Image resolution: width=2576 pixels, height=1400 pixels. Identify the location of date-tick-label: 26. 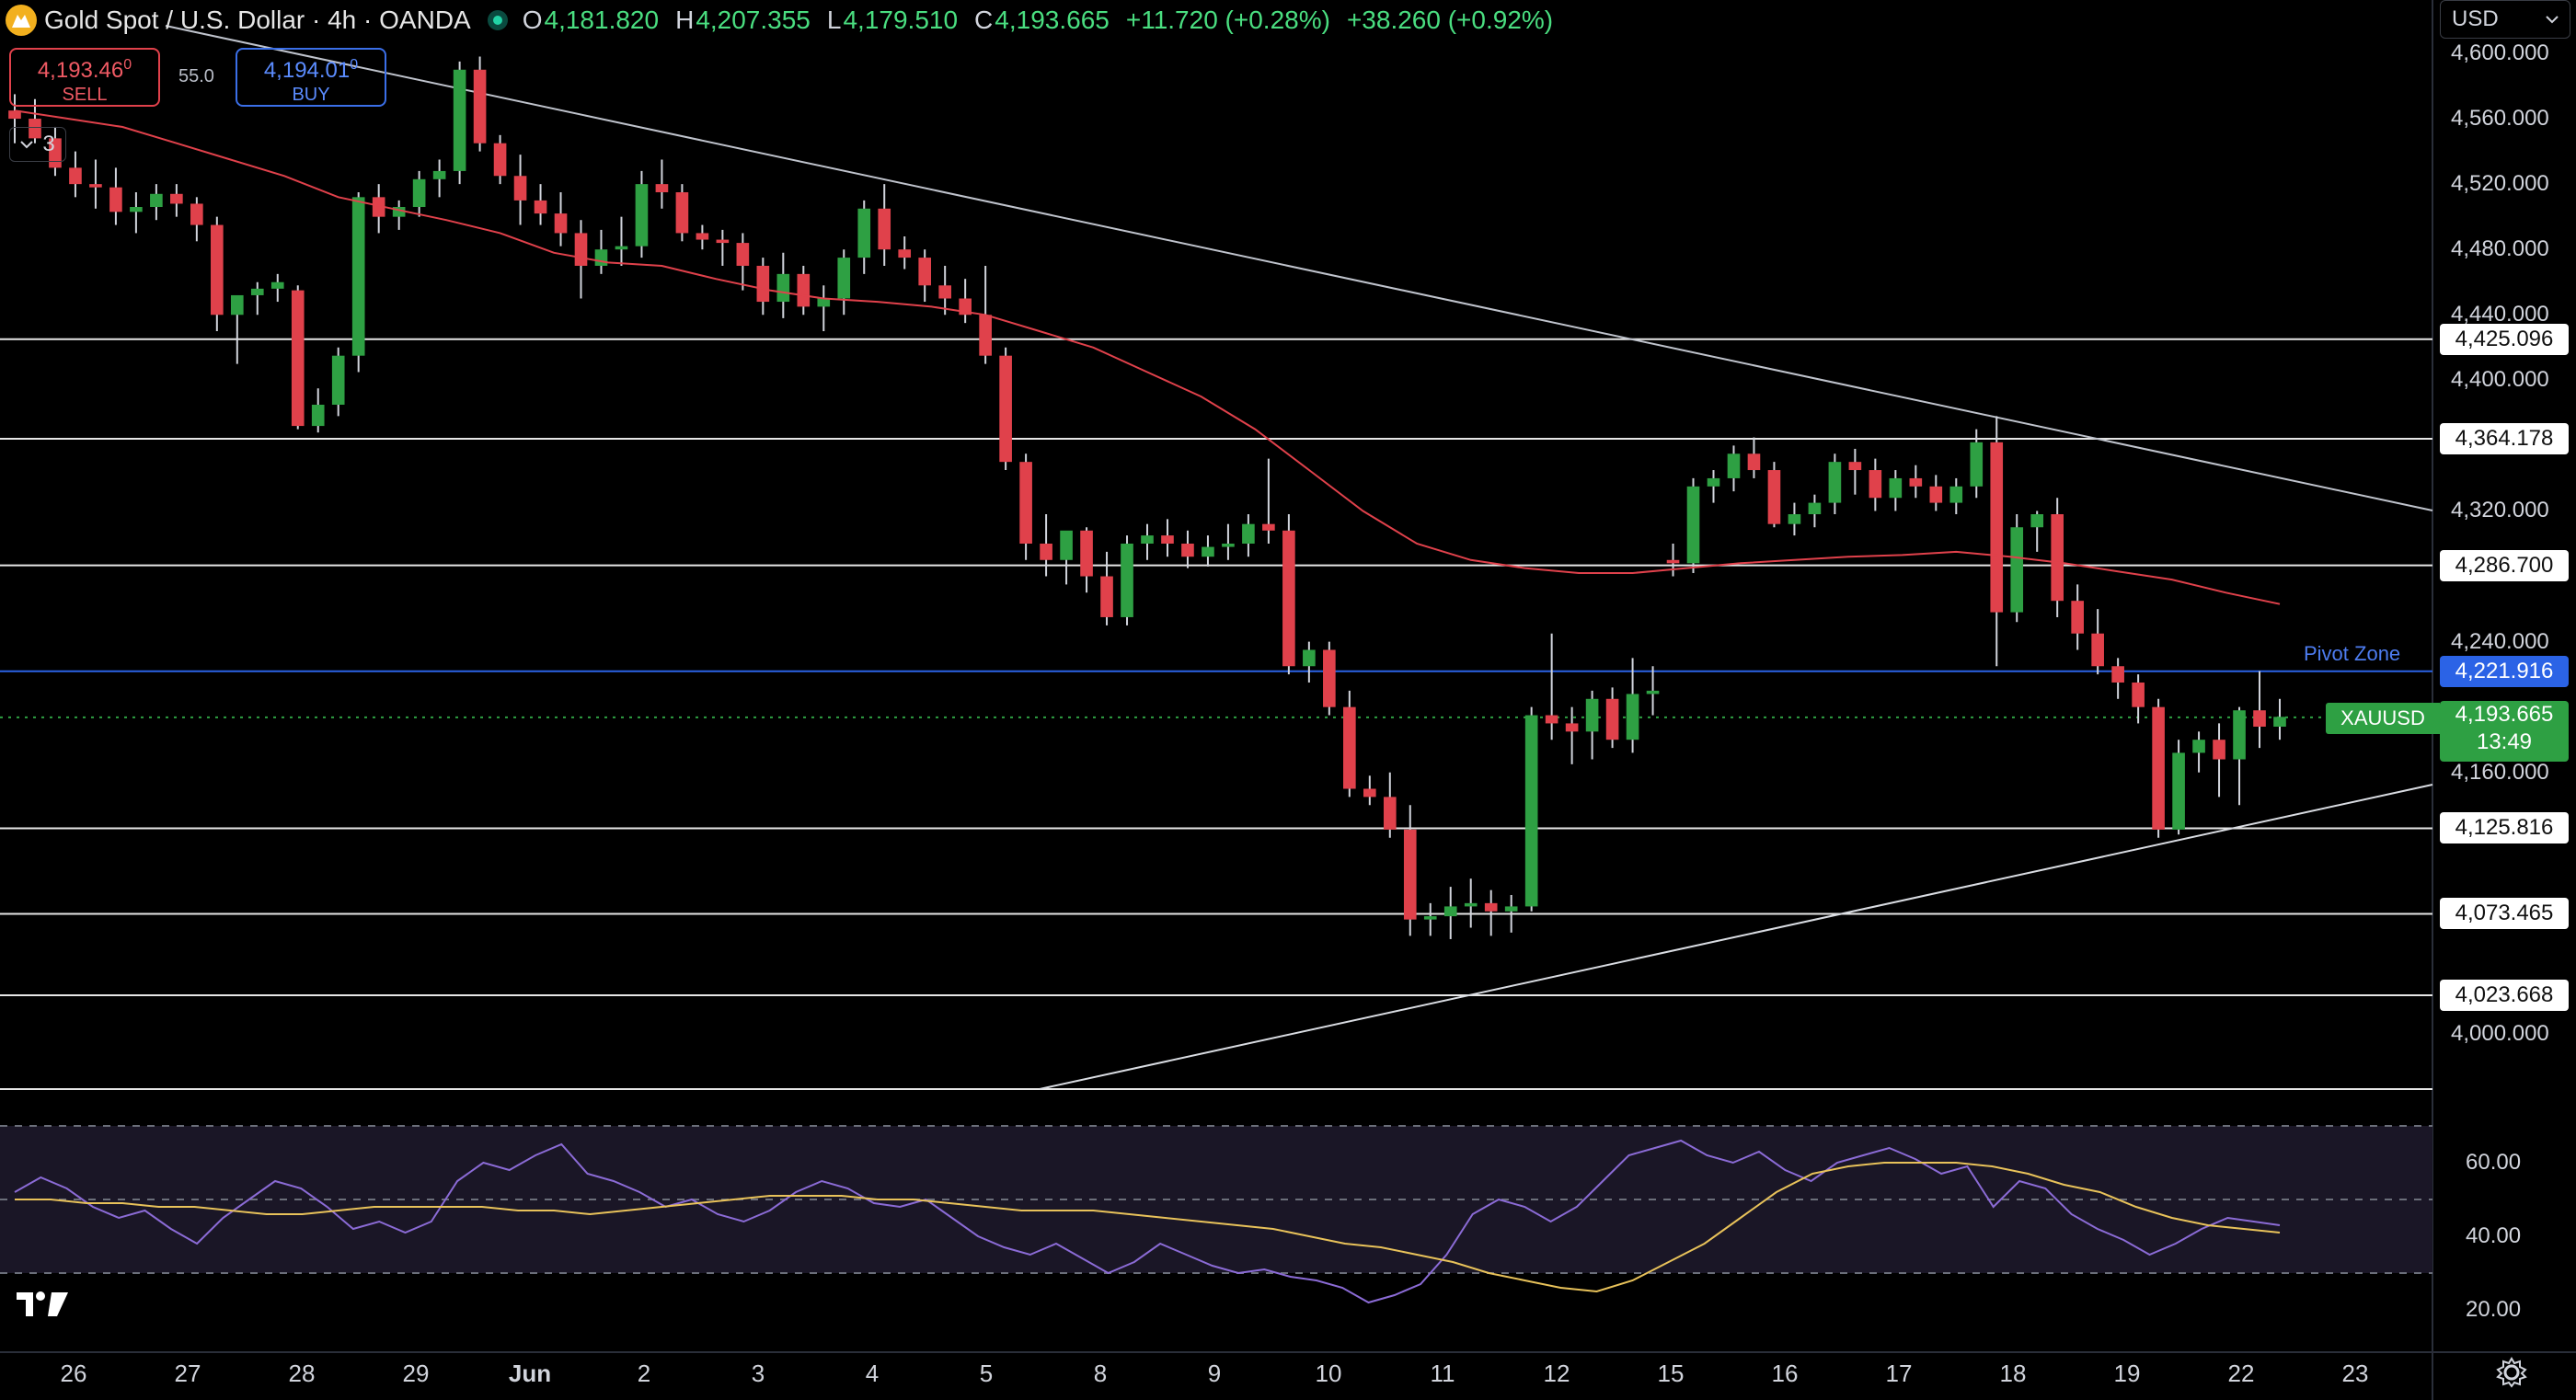
(73, 1373).